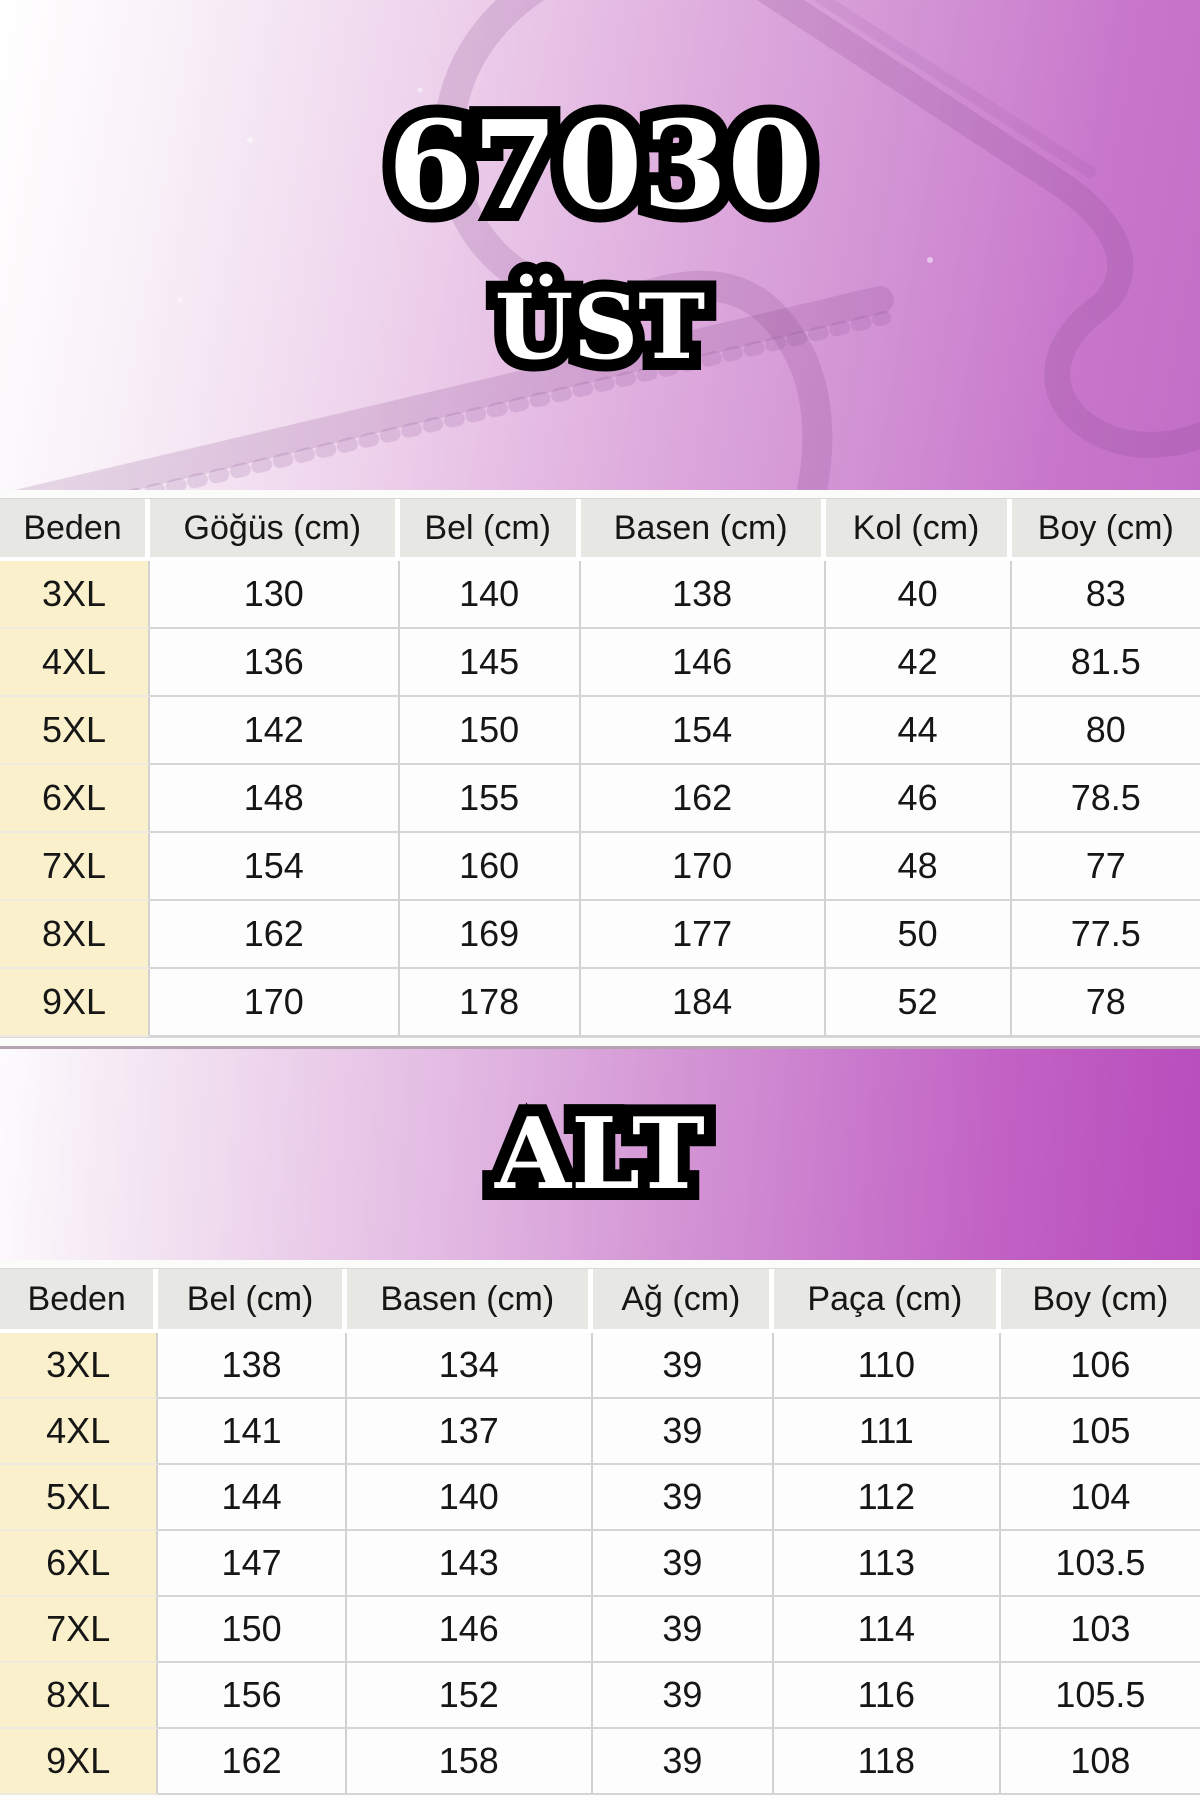 The height and width of the screenshot is (1800, 1200). I want to click on measurement-value-cell: 80, so click(1105, 731).